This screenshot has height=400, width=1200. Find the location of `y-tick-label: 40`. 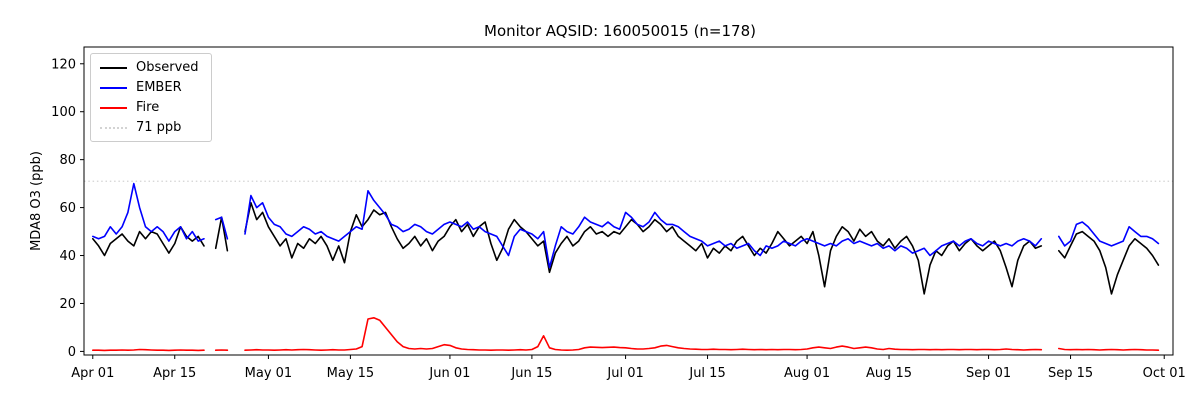

y-tick-label: 40 is located at coordinates (67, 256).